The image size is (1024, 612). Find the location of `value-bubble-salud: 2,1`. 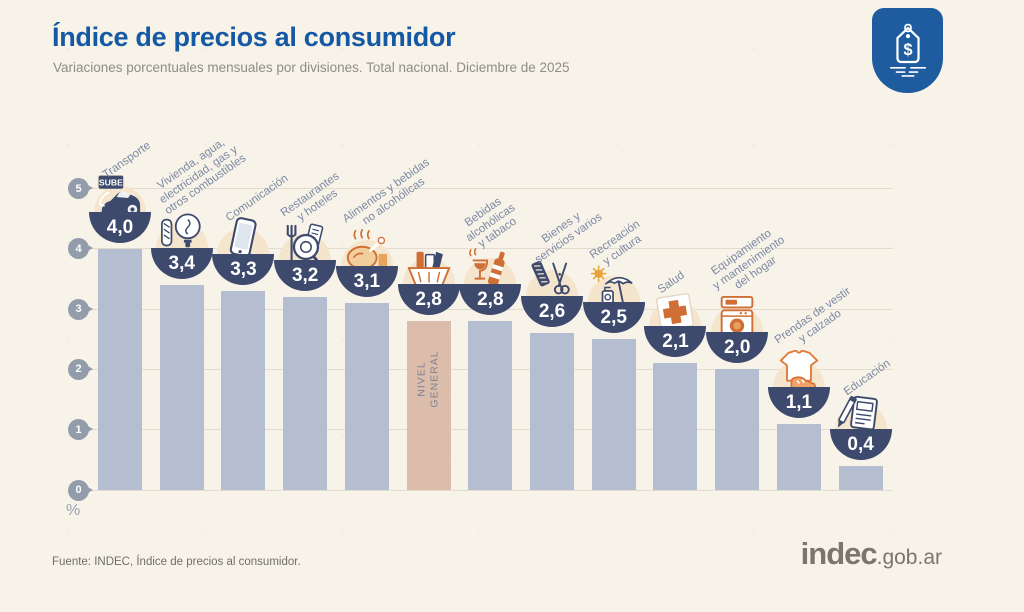

value-bubble-salud: 2,1 is located at coordinates (675, 342).